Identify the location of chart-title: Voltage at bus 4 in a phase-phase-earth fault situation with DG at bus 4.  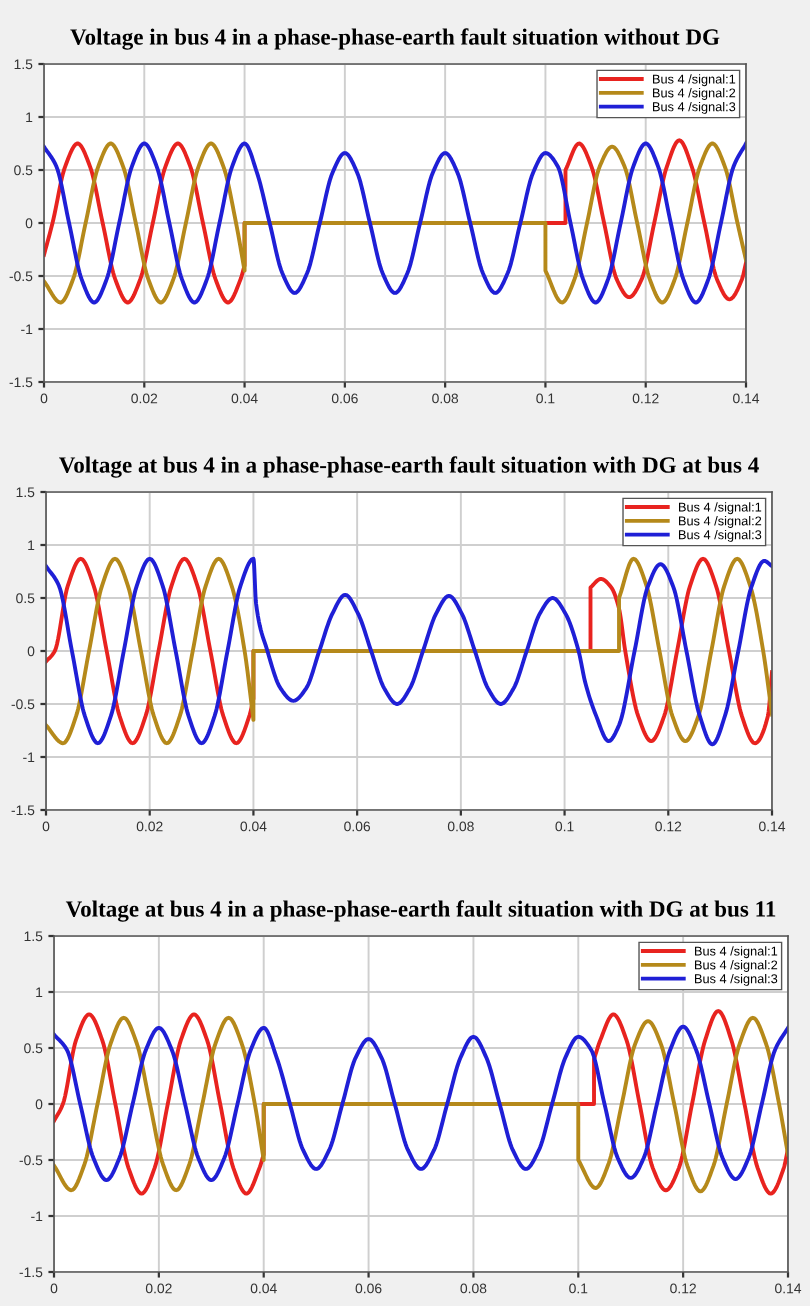
(409, 467).